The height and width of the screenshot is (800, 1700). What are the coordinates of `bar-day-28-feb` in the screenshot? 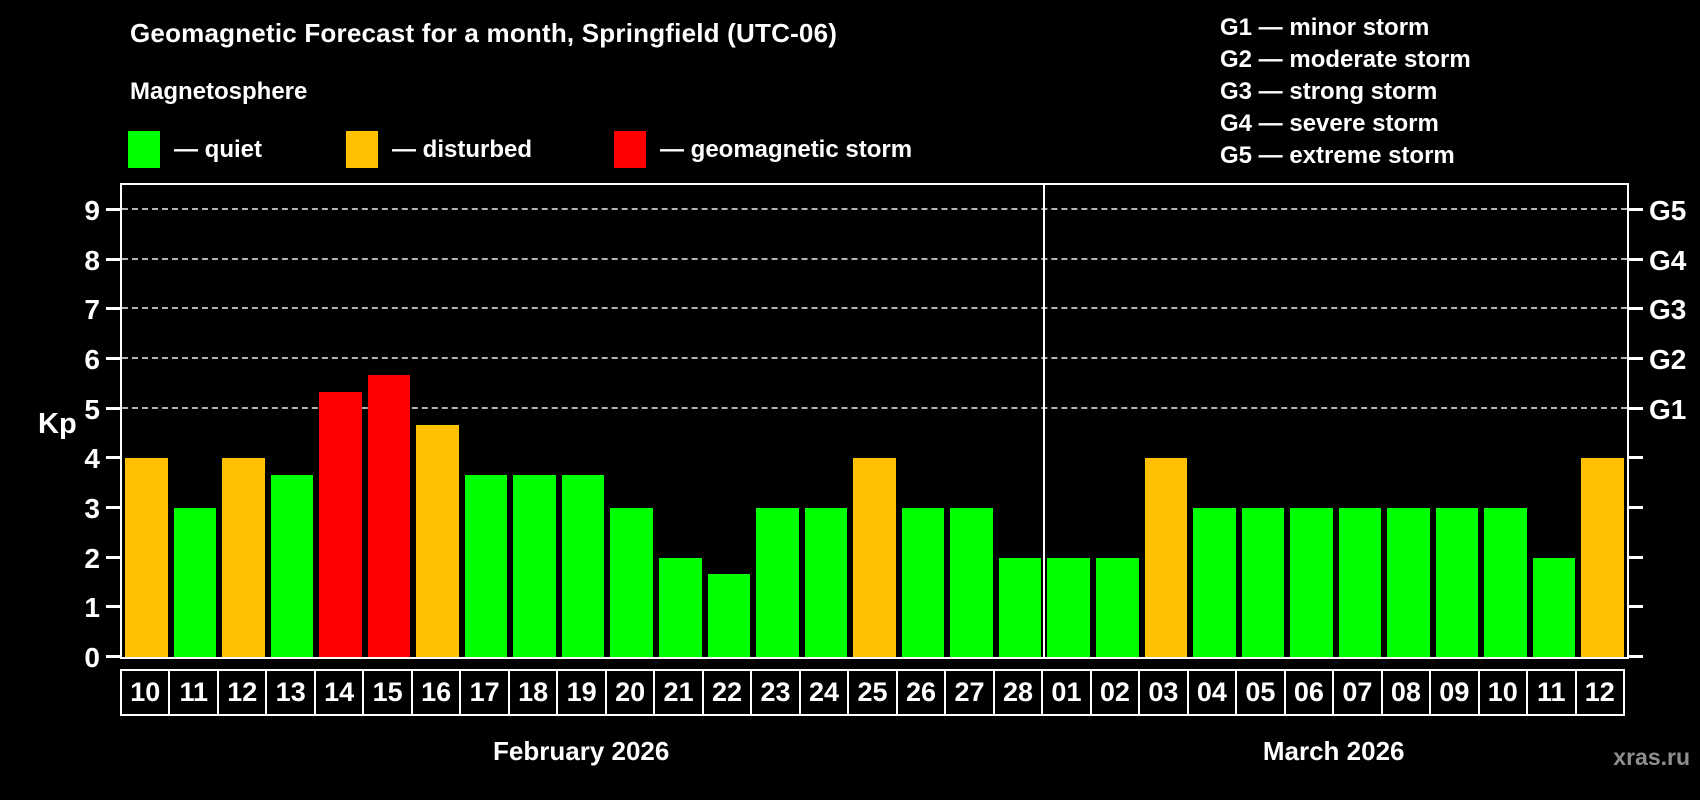 It's located at (1020, 607).